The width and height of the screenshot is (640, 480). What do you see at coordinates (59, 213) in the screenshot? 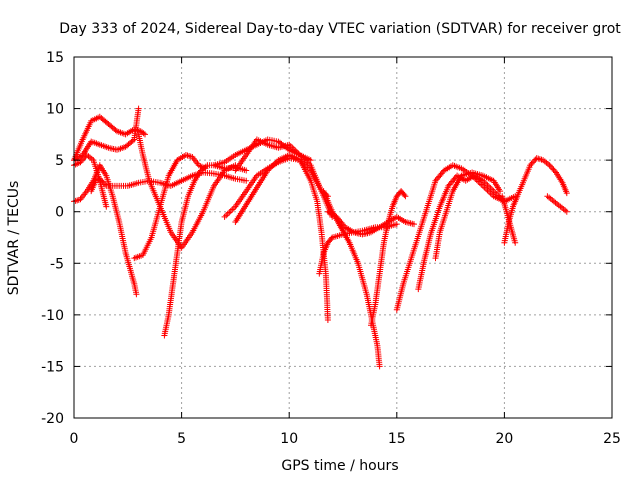
I see `y-tick-label: 0` at bounding box center [59, 213].